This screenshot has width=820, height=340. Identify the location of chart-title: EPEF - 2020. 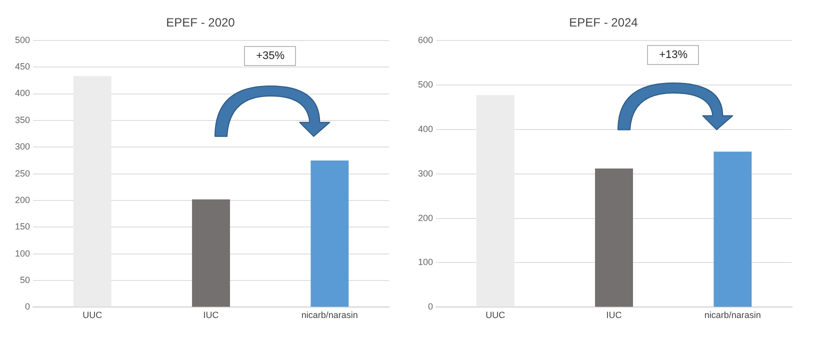
(201, 23).